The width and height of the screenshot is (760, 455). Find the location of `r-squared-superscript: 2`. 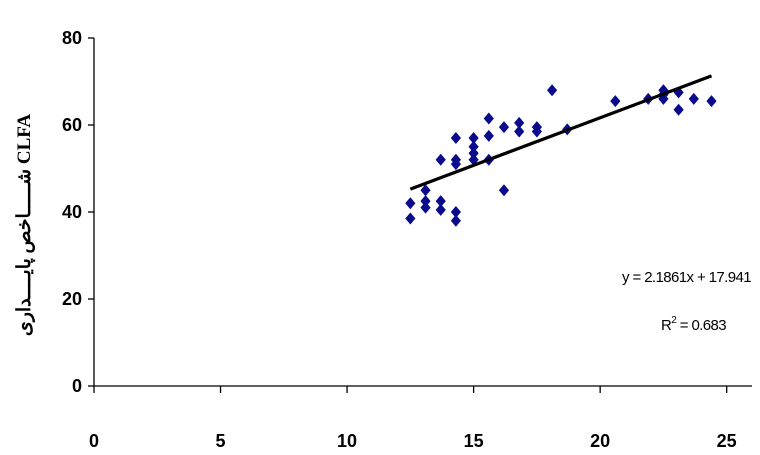

r-squared-superscript: 2 is located at coordinates (674, 320).